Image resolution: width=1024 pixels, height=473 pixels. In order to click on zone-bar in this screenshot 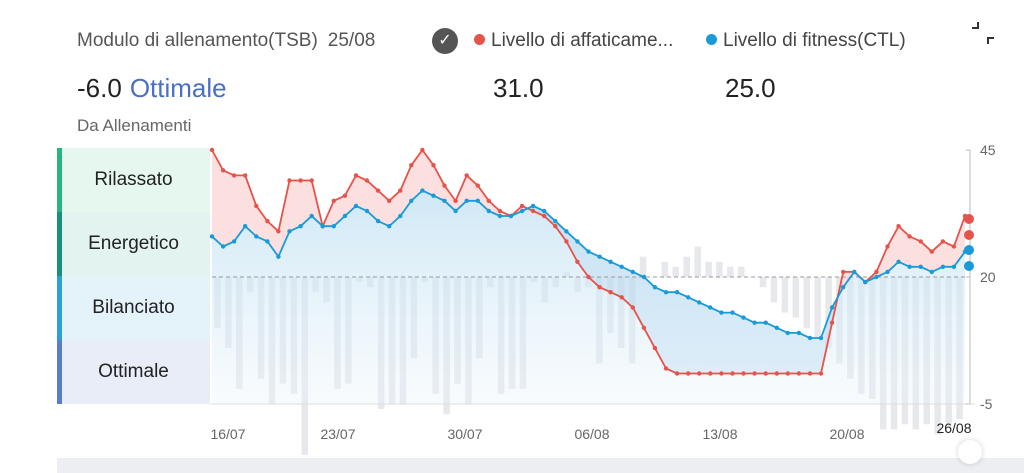, I will do `click(59, 180)`.